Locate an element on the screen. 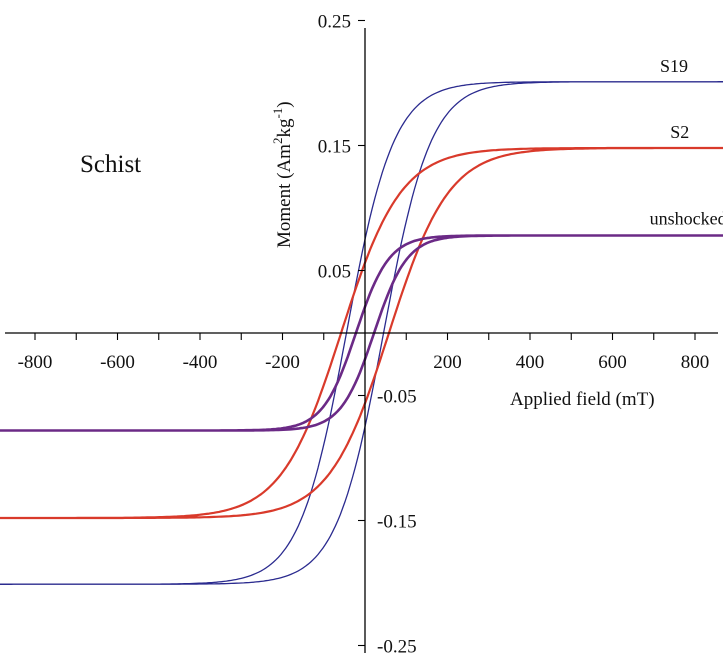  y-axis-title-sup2: -1 is located at coordinates (277, 113).